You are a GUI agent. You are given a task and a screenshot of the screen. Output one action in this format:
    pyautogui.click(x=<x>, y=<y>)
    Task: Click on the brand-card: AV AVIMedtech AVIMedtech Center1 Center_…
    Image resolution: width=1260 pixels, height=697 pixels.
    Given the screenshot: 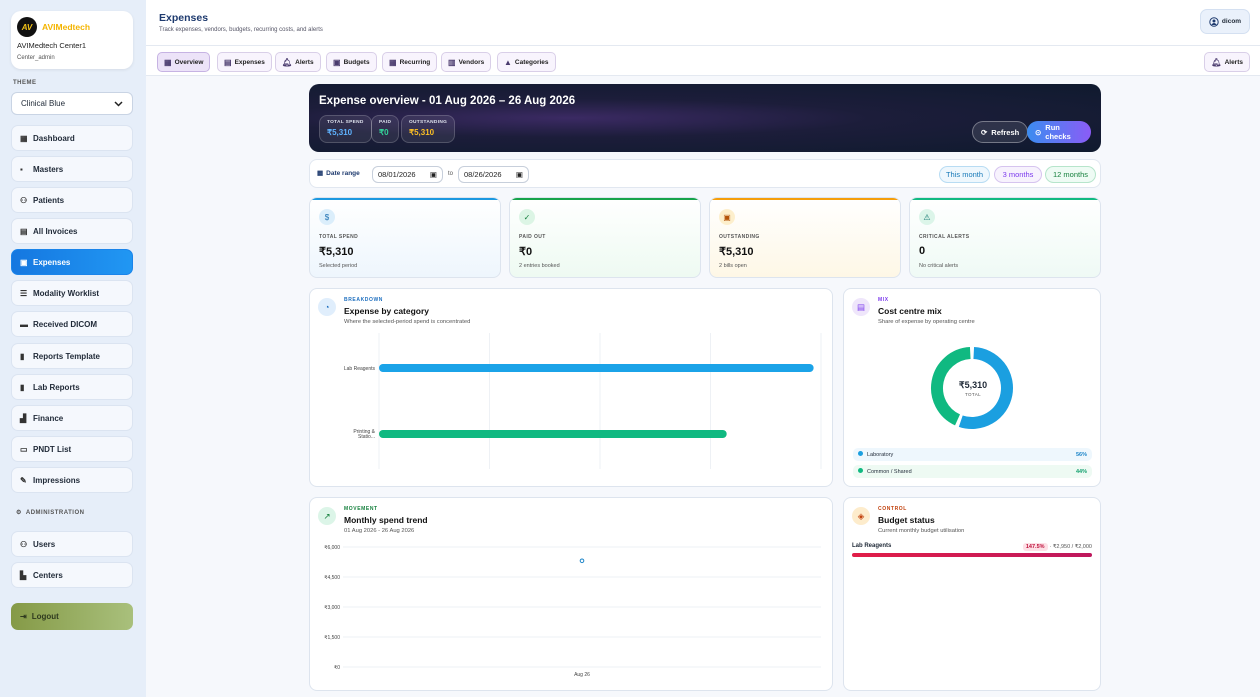 What is the action you would take?
    pyautogui.click(x=72, y=40)
    